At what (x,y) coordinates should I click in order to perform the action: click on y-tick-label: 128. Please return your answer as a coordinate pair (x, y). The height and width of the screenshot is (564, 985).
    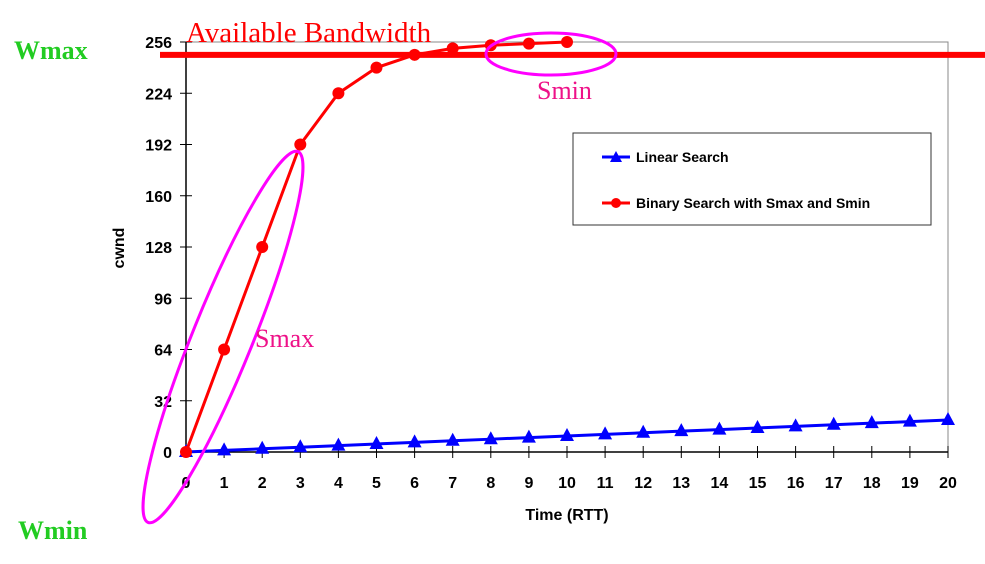
    Looking at the image, I should click on (158, 248).